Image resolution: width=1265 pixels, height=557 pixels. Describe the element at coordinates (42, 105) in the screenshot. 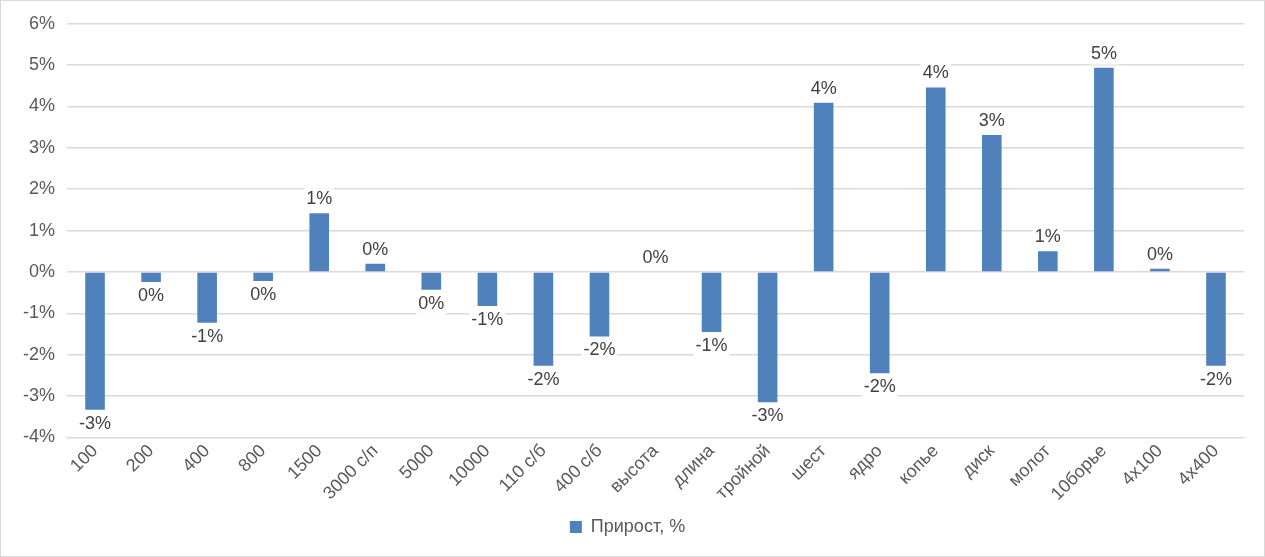

I see `y-tick-label: 4%` at that location.